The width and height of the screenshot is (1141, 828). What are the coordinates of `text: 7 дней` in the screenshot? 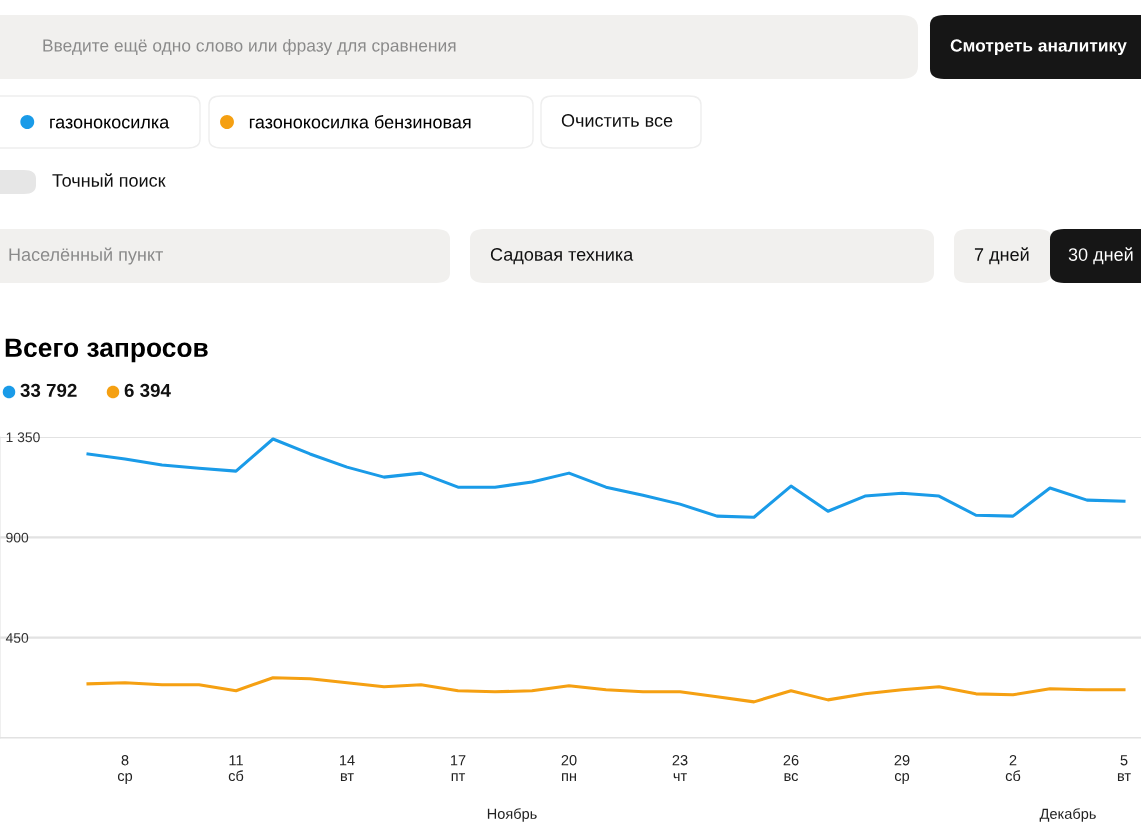 It's located at (1001, 256).